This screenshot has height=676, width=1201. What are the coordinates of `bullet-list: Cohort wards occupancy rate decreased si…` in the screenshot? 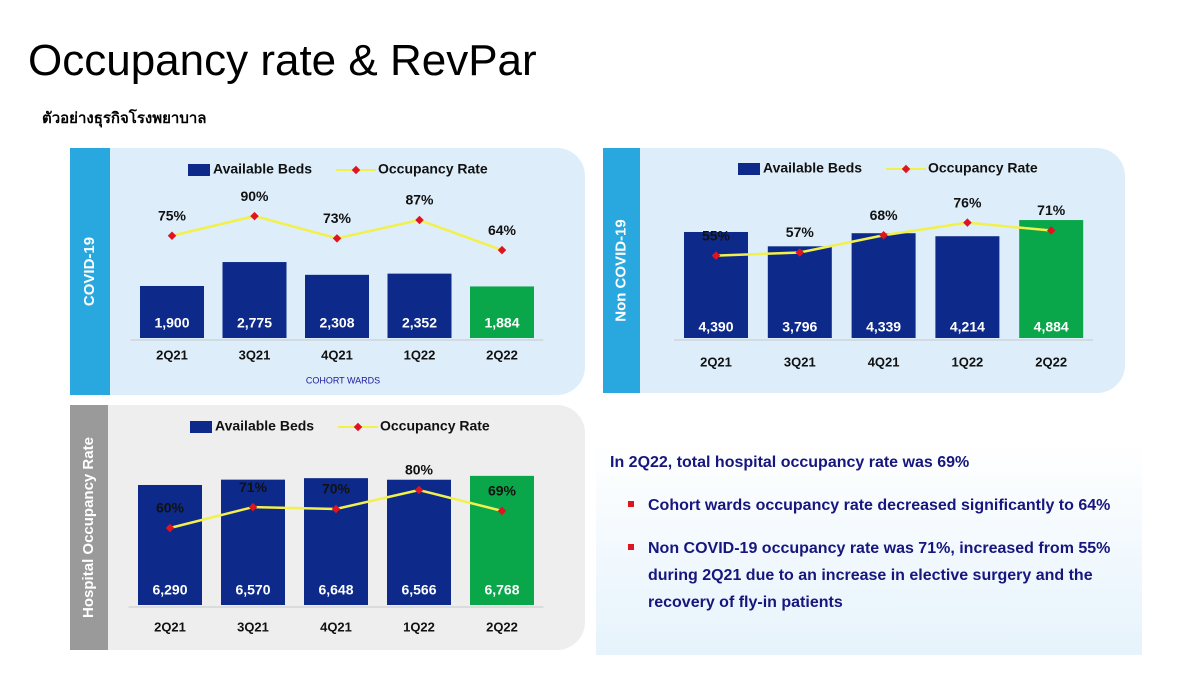 It's located at (871, 562).